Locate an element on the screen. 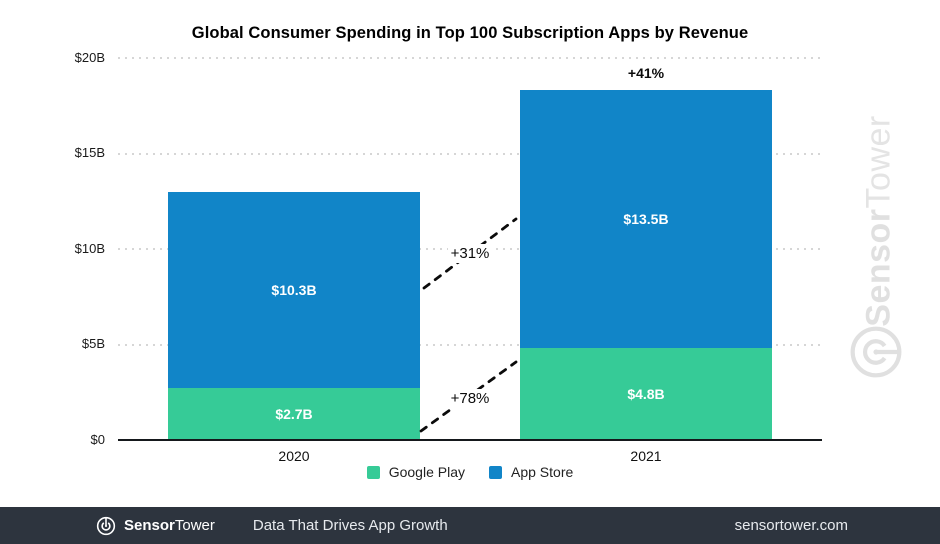  bar-segment-google-play-2020: $2.7B is located at coordinates (294, 414).